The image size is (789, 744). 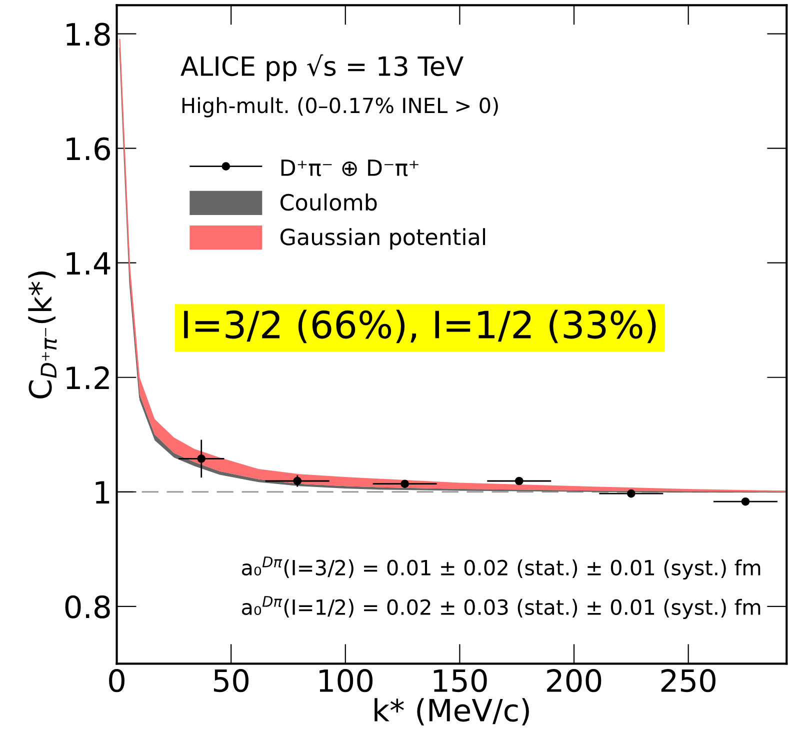 What do you see at coordinates (231, 680) in the screenshot?
I see `x-tick-label: 50` at bounding box center [231, 680].